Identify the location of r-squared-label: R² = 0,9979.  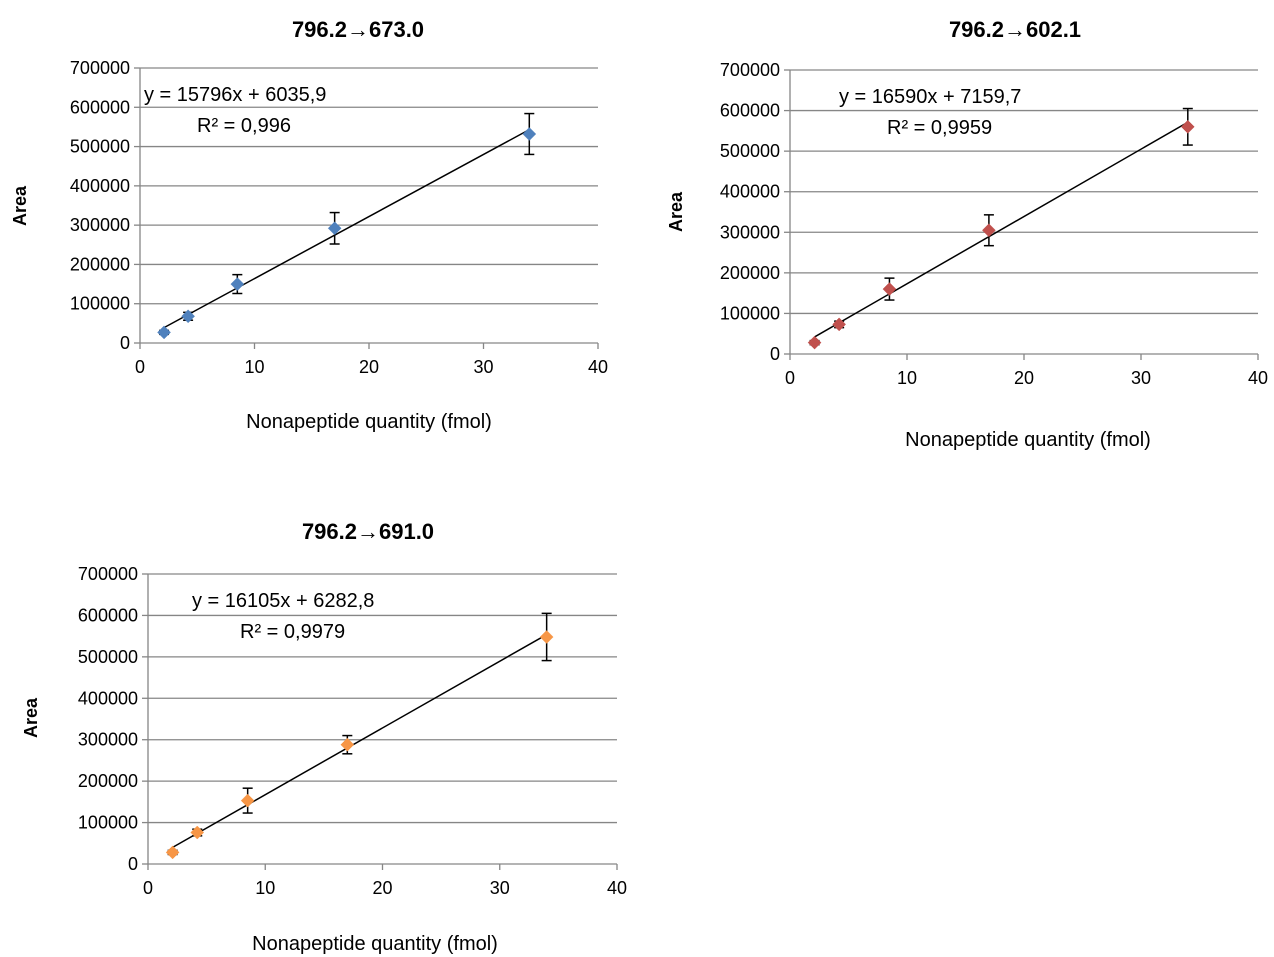
(292, 632).